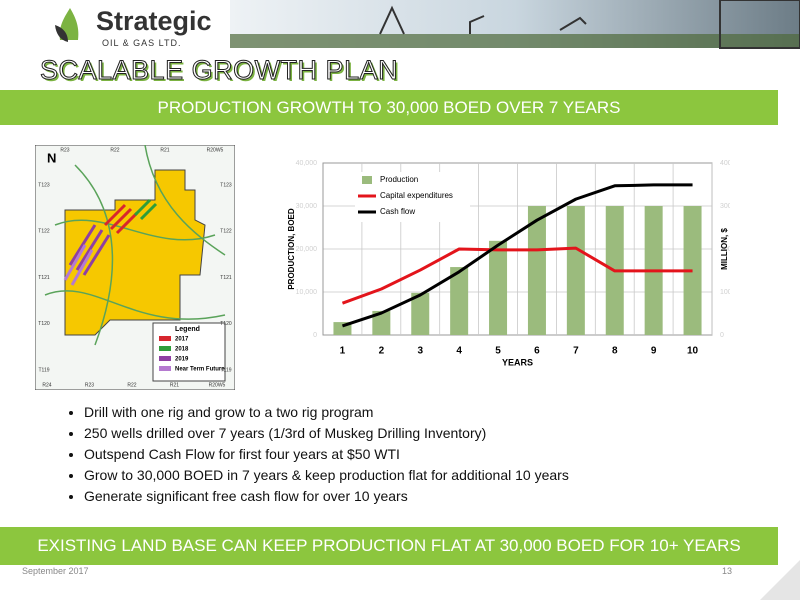 The width and height of the screenshot is (800, 600). Describe the element at coordinates (615, 351) in the screenshot. I see `x-tick-label: 8` at that location.